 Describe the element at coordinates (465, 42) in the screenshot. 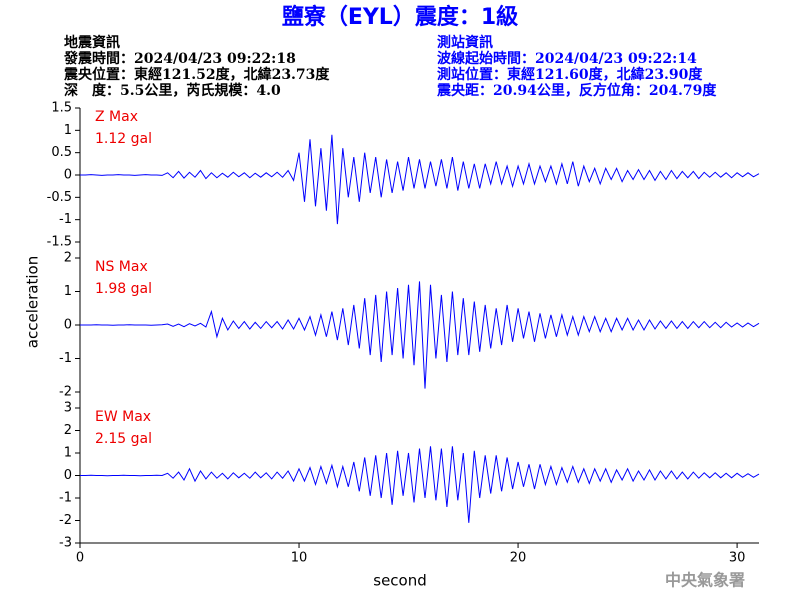

I see `info-line: 測站資訊` at that location.